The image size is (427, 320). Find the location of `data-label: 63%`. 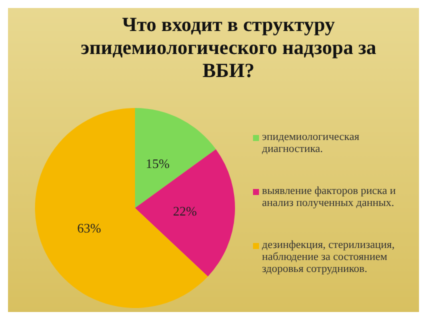

data-label: 63% is located at coordinates (89, 228).